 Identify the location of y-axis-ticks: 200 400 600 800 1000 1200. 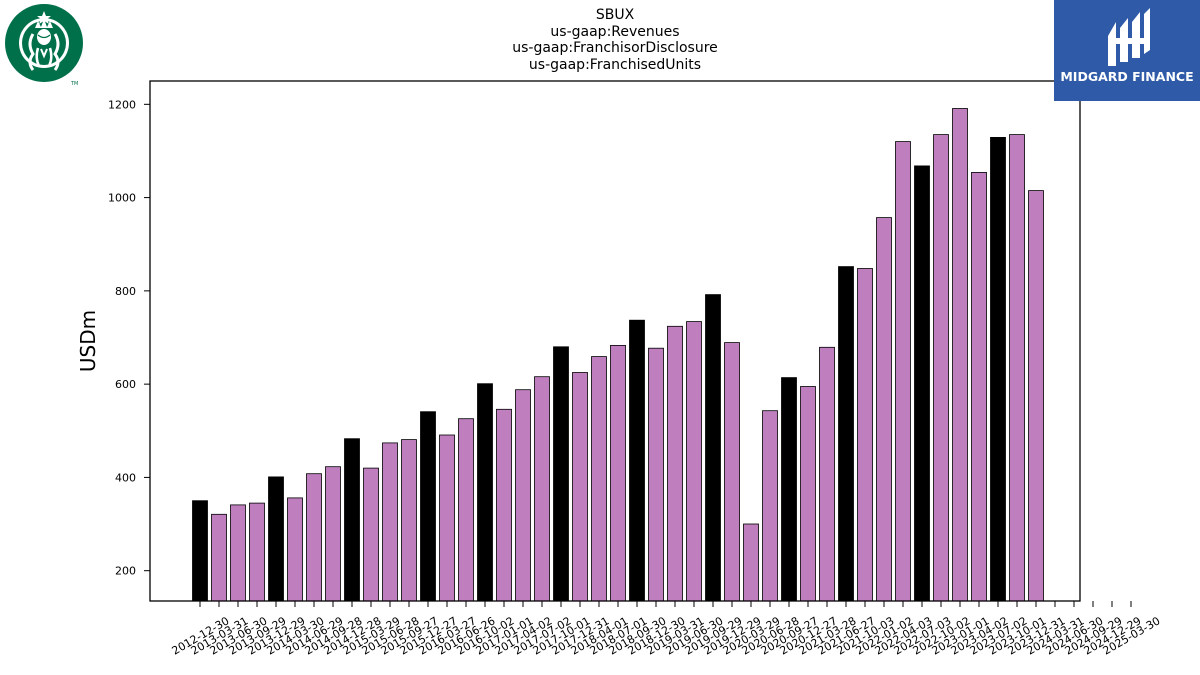
(129, 338).